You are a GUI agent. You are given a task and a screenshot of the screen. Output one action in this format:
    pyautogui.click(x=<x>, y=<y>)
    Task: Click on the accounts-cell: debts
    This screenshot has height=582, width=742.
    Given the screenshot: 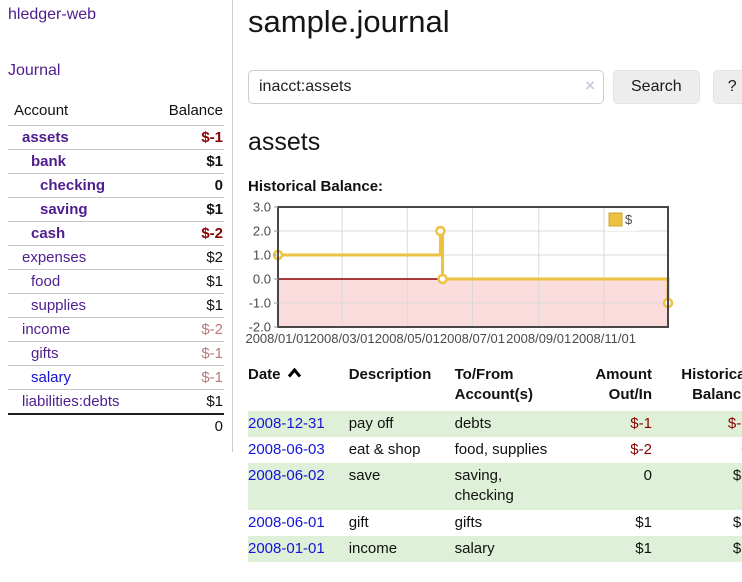 What is the action you would take?
    pyautogui.click(x=473, y=423)
    